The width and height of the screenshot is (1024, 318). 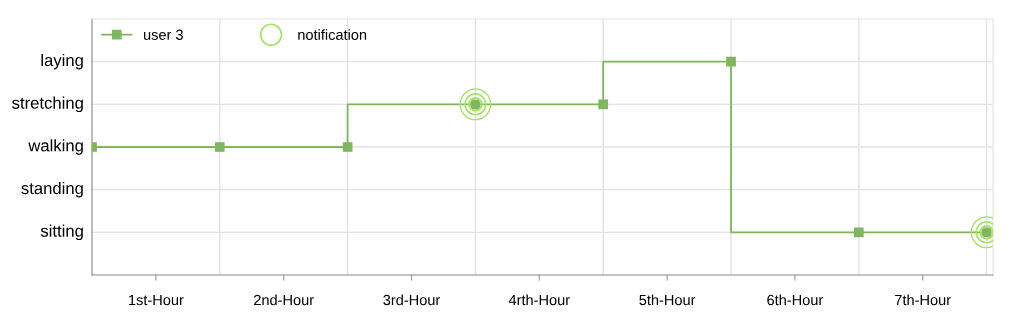 What do you see at coordinates (163, 34) in the screenshot?
I see `legend-label: user 3` at bounding box center [163, 34].